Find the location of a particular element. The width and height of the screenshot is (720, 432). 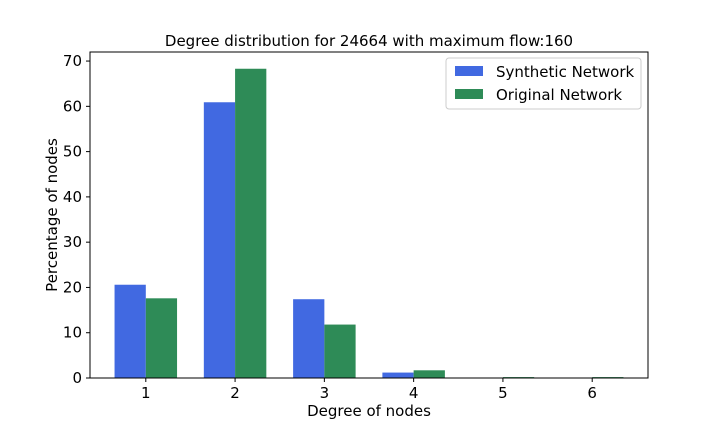

y-tick-label: 70 is located at coordinates (72, 61).